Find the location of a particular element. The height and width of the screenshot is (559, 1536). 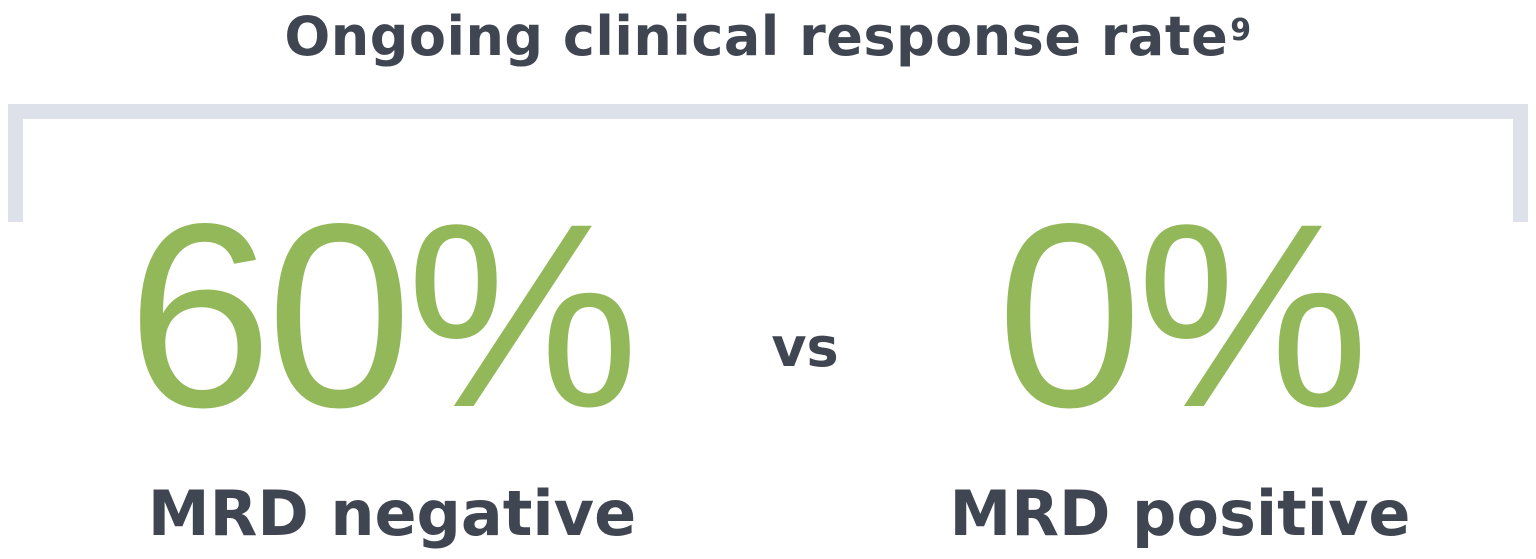

stat-mrd-positive-label: MRD positive is located at coordinates (1180, 513).